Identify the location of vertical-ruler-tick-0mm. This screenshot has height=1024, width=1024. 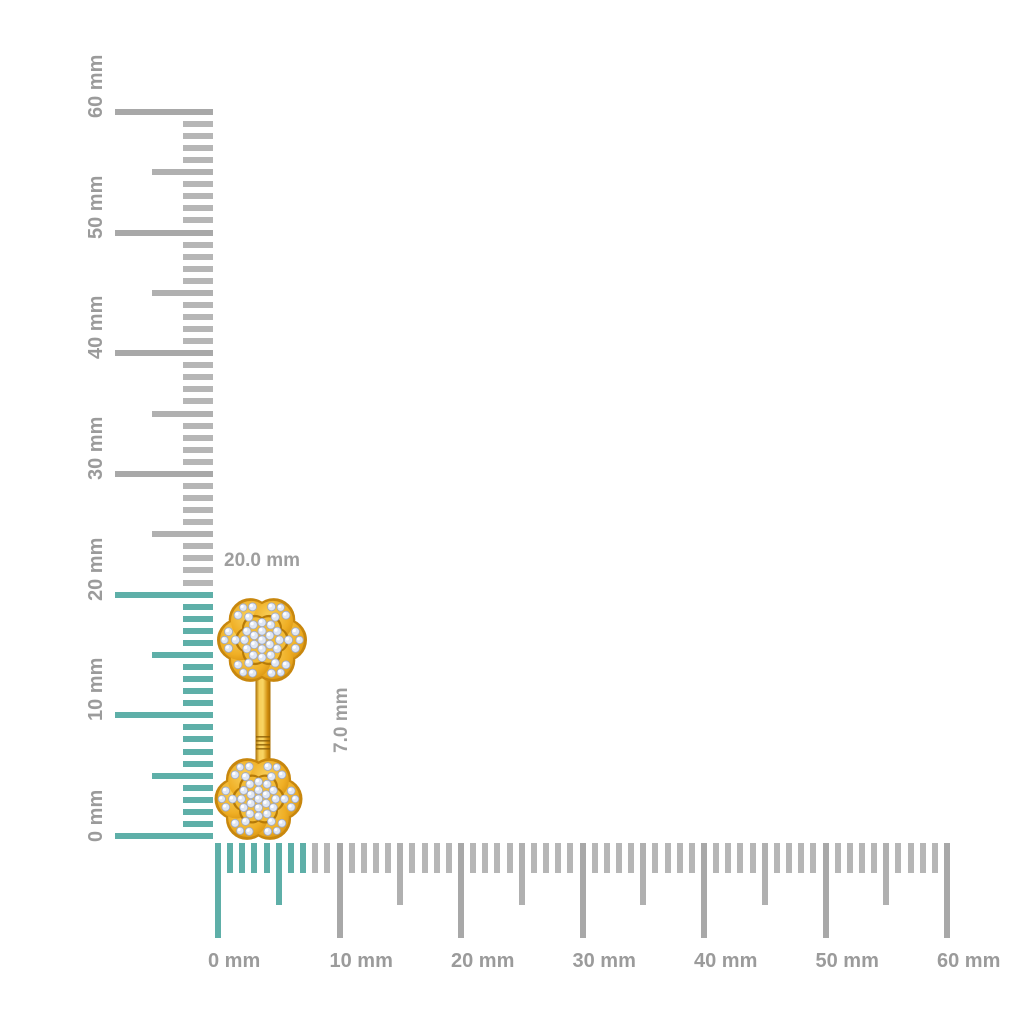
(164, 836).